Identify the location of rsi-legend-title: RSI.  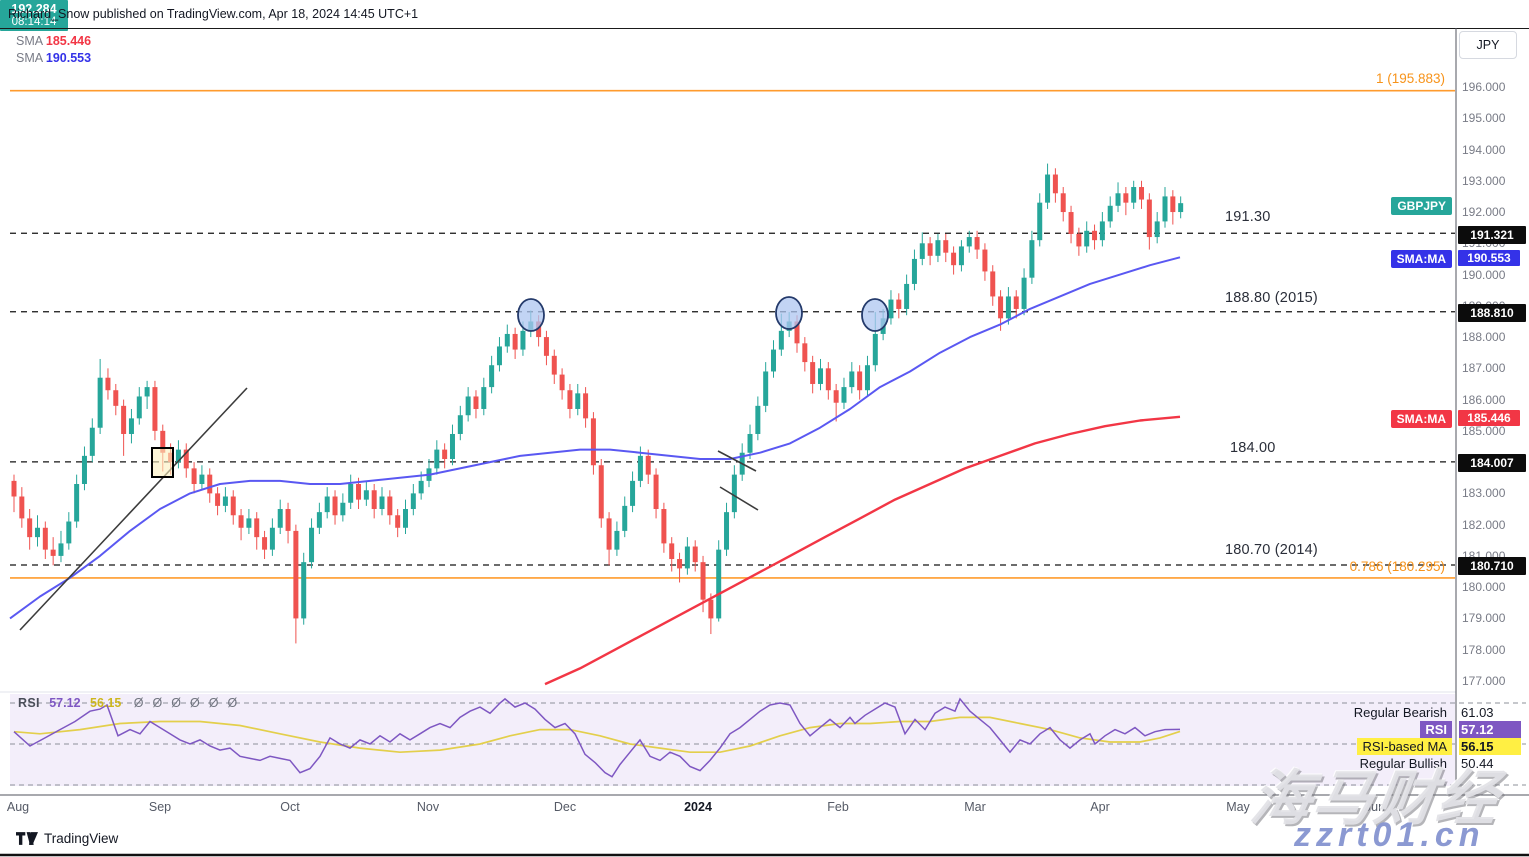
(29, 703).